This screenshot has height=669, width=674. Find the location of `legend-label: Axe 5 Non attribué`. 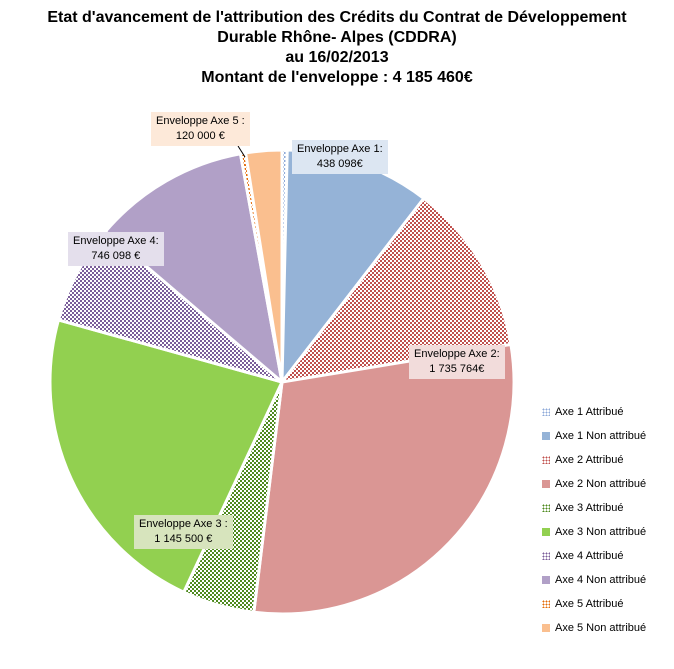

legend-label: Axe 5 Non attribué is located at coordinates (601, 628).